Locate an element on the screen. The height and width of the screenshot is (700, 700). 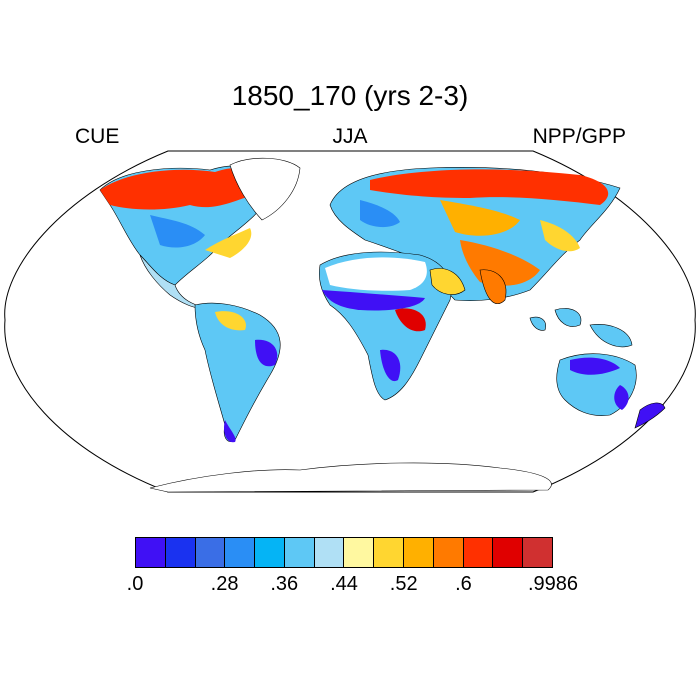
eurasia is located at coordinates (475, 234).